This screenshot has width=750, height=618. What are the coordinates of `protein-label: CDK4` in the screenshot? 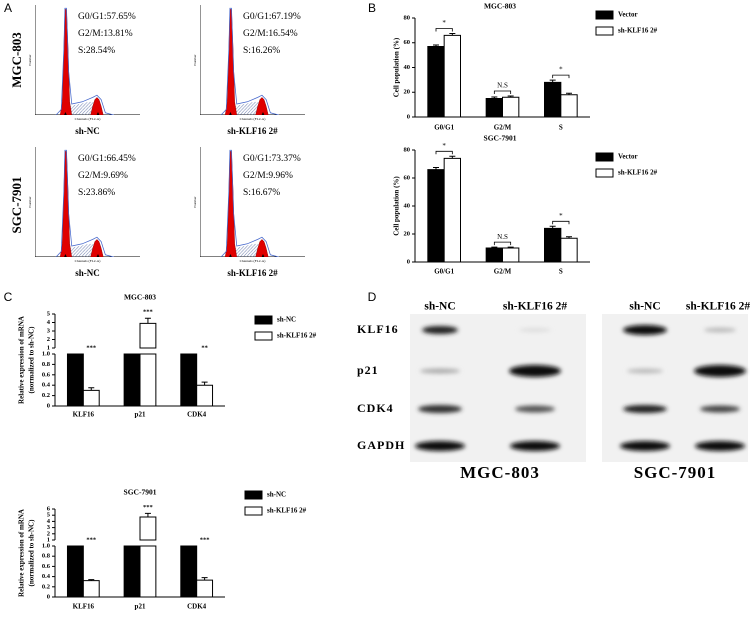 It's located at (375, 408).